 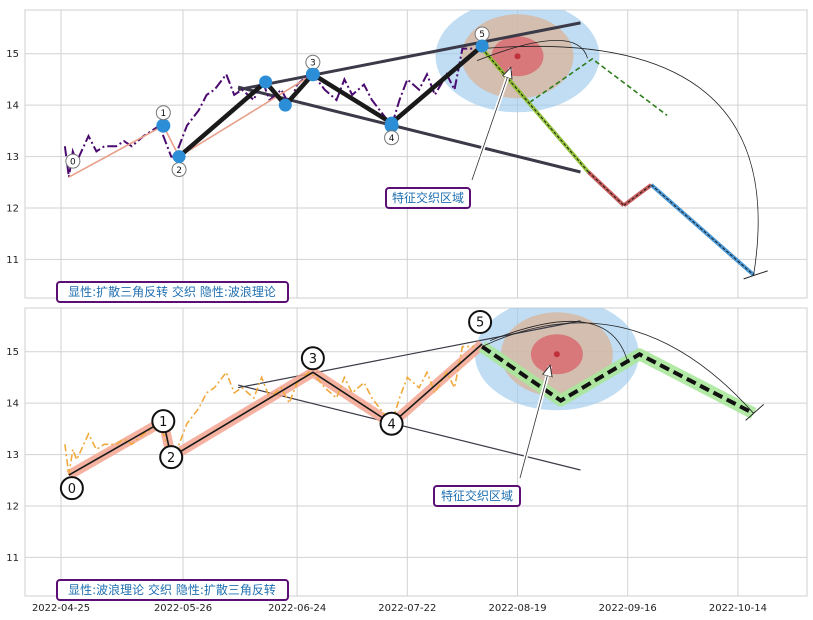 What do you see at coordinates (407, 608) in the screenshot?
I see `x-tick-label: 2022-07-22` at bounding box center [407, 608].